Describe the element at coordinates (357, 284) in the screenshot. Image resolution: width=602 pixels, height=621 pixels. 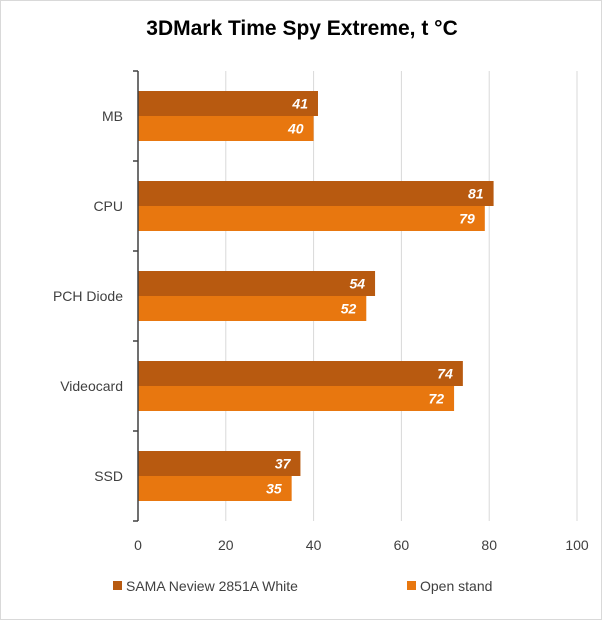
I see `data-label: 54` at that location.